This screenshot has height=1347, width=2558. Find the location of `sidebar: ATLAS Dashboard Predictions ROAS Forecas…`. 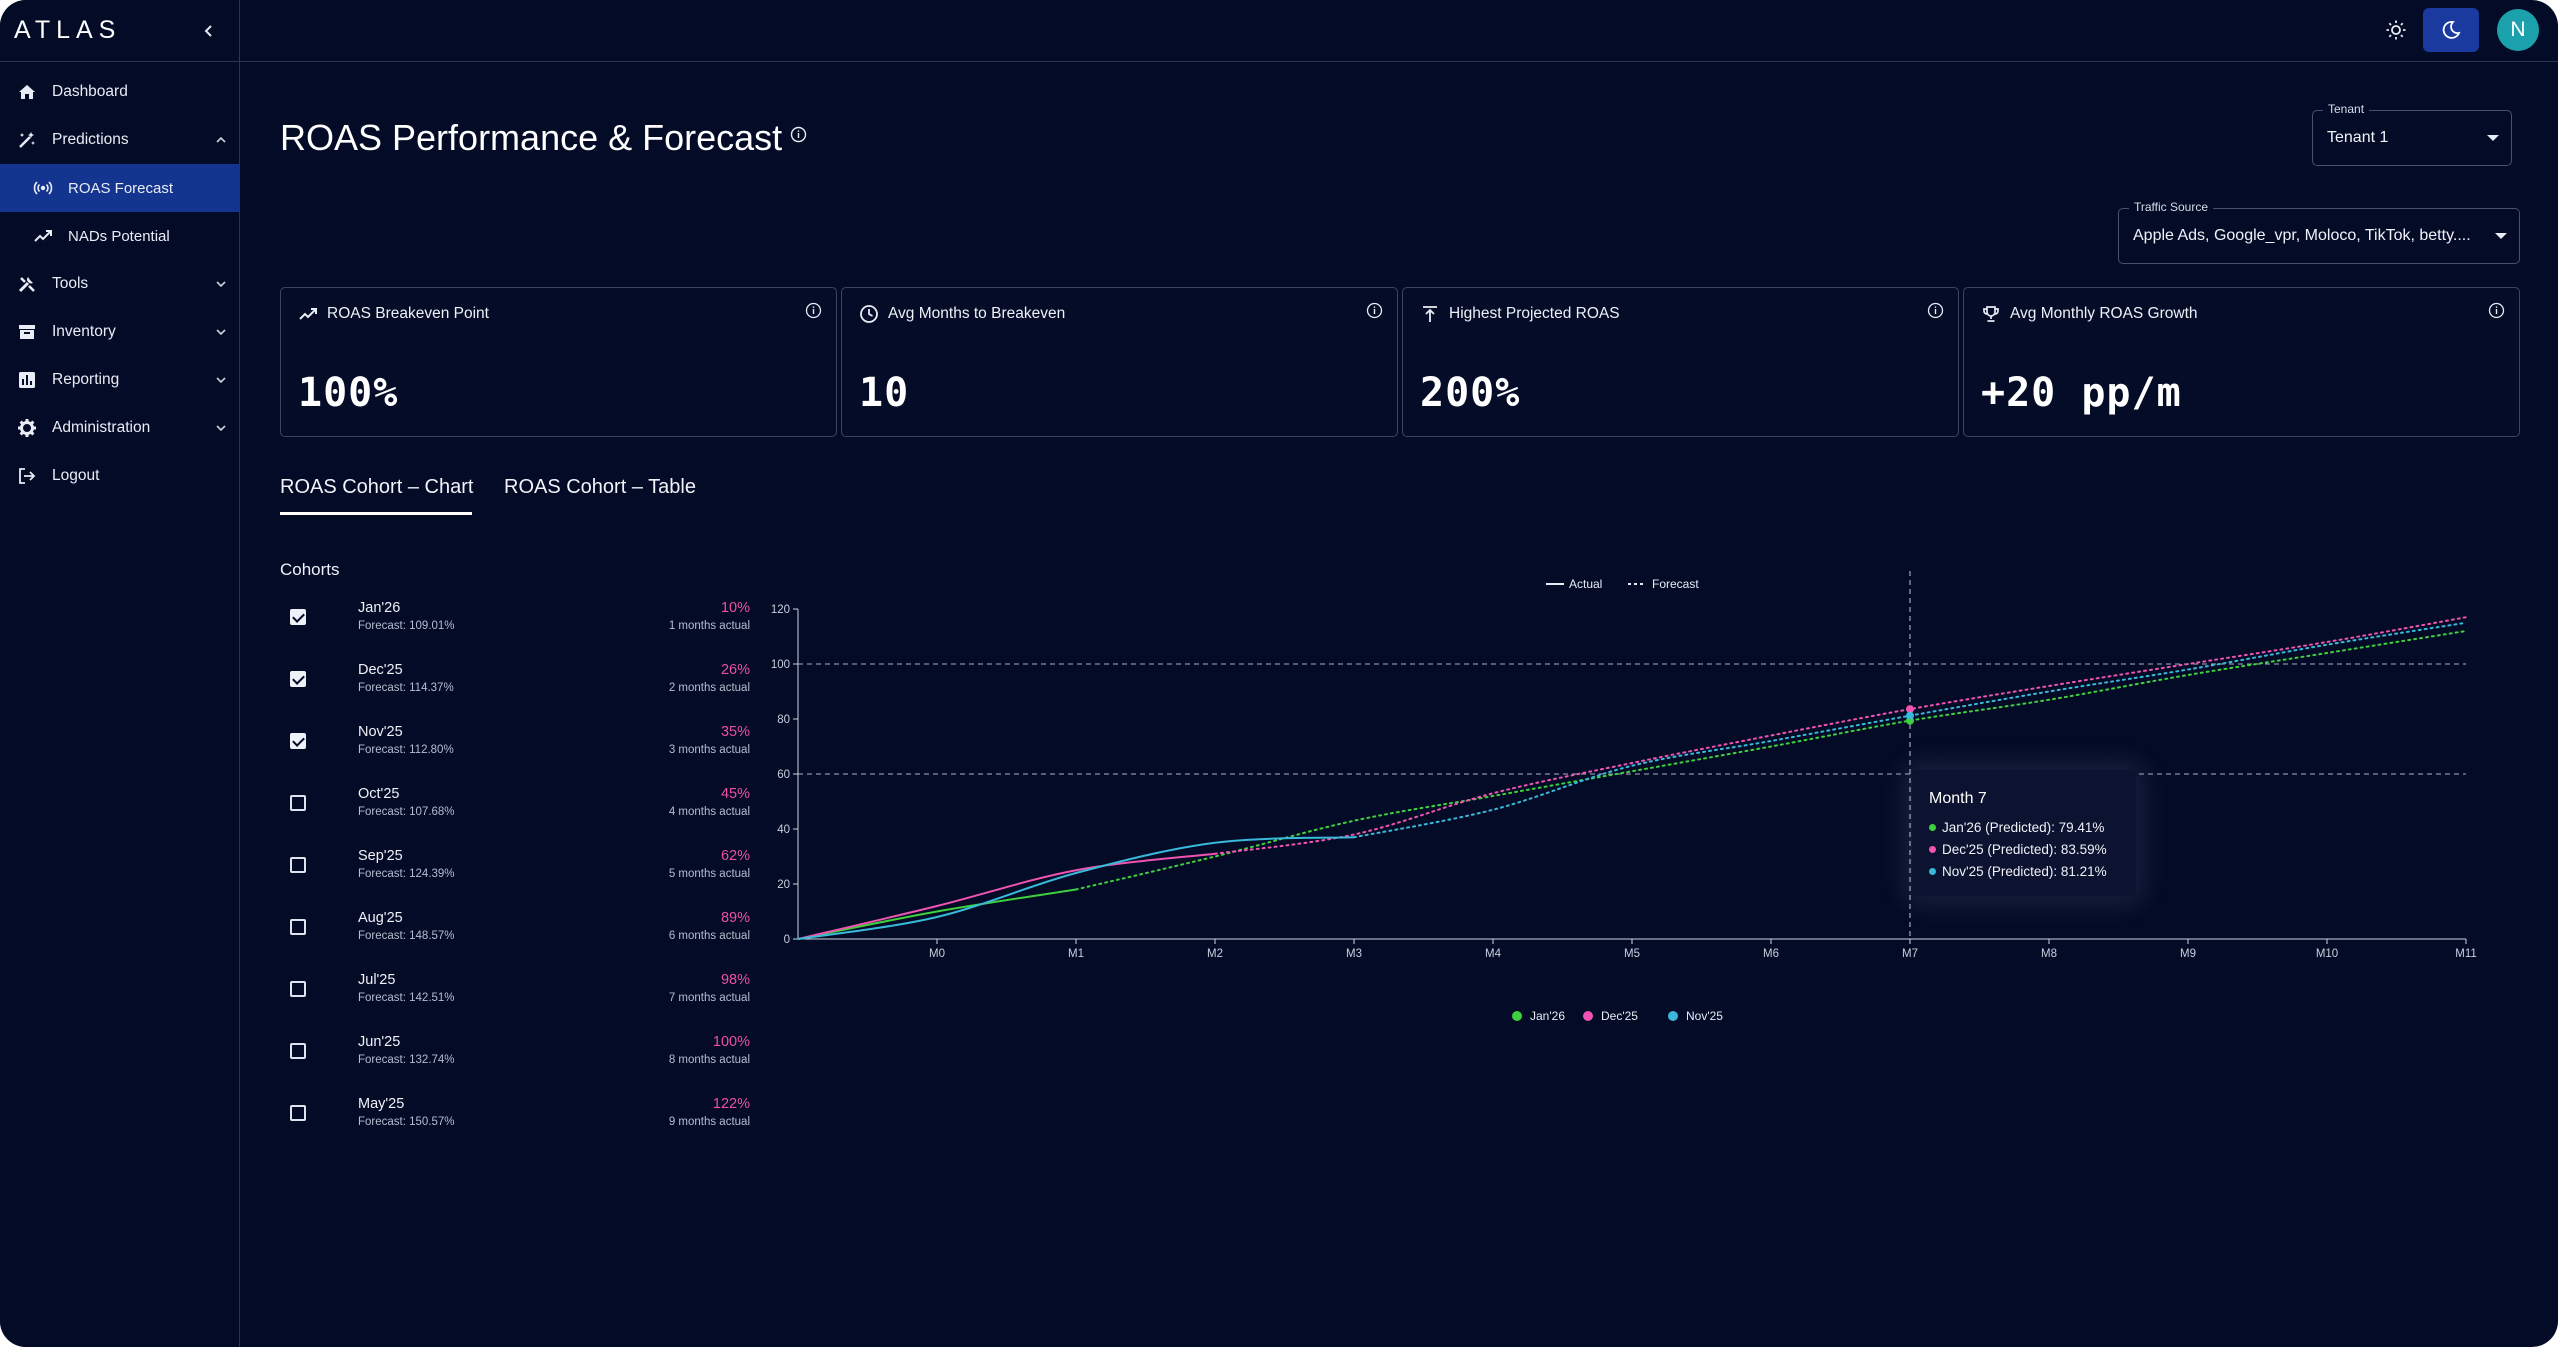

sidebar: ATLAS Dashboard Predictions ROAS Forecas… is located at coordinates (120, 673).